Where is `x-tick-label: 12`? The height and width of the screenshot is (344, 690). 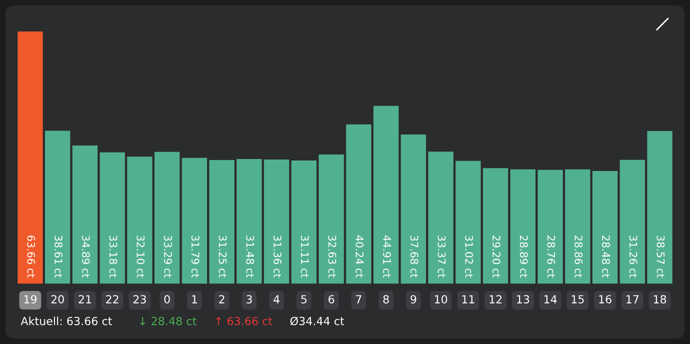 x-tick-label: 12 is located at coordinates (496, 299).